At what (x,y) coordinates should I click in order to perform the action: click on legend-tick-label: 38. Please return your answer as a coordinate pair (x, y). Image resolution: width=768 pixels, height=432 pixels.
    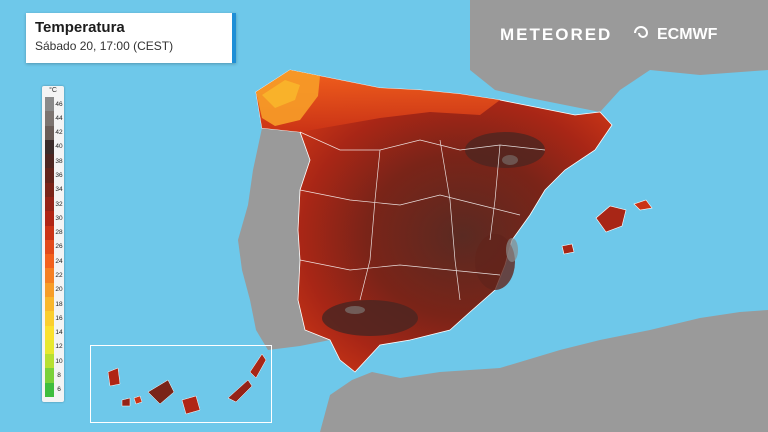
    Looking at the image, I should click on (59, 161).